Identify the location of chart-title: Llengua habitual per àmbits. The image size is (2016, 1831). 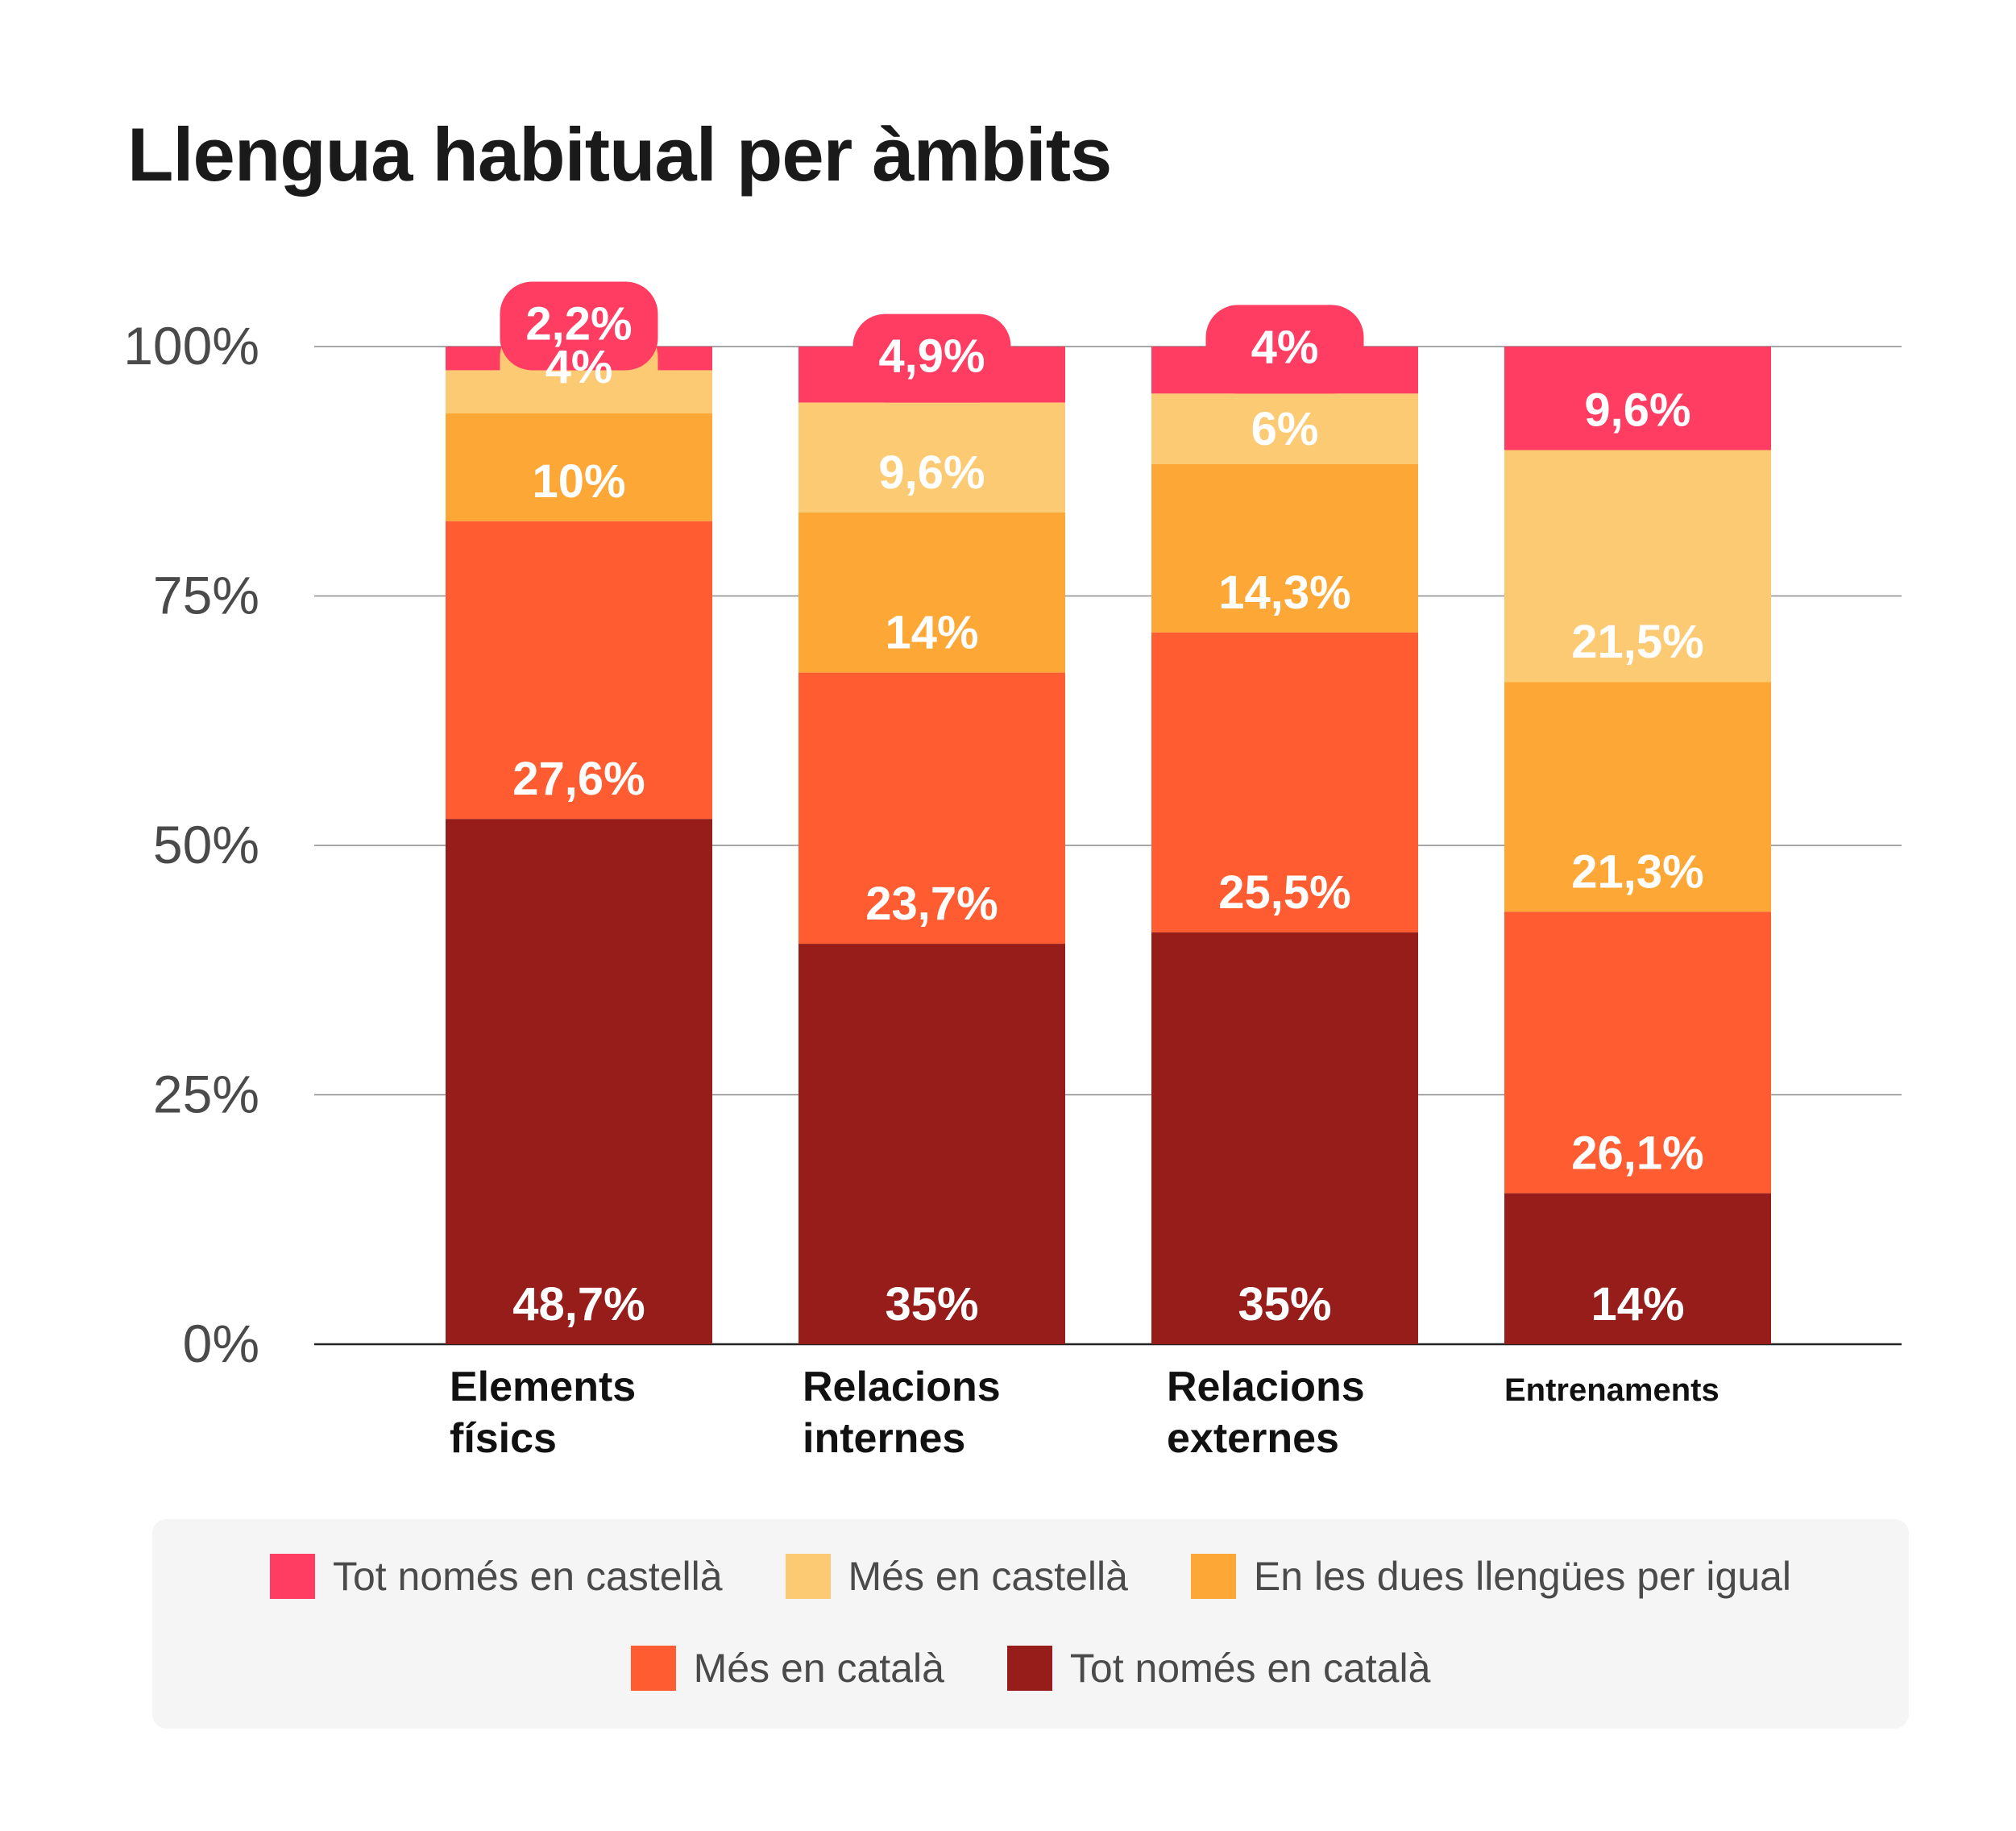
(619, 154).